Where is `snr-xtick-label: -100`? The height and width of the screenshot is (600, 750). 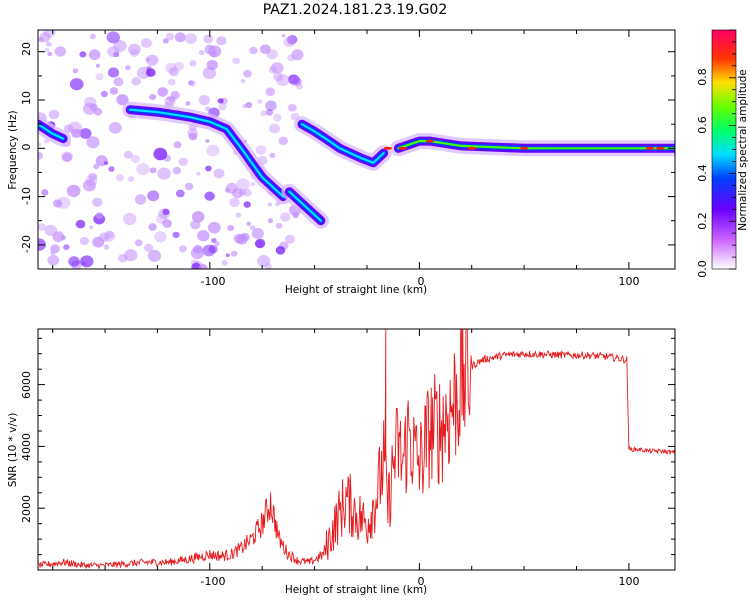
snr-xtick-label: -100 is located at coordinates (213, 581).